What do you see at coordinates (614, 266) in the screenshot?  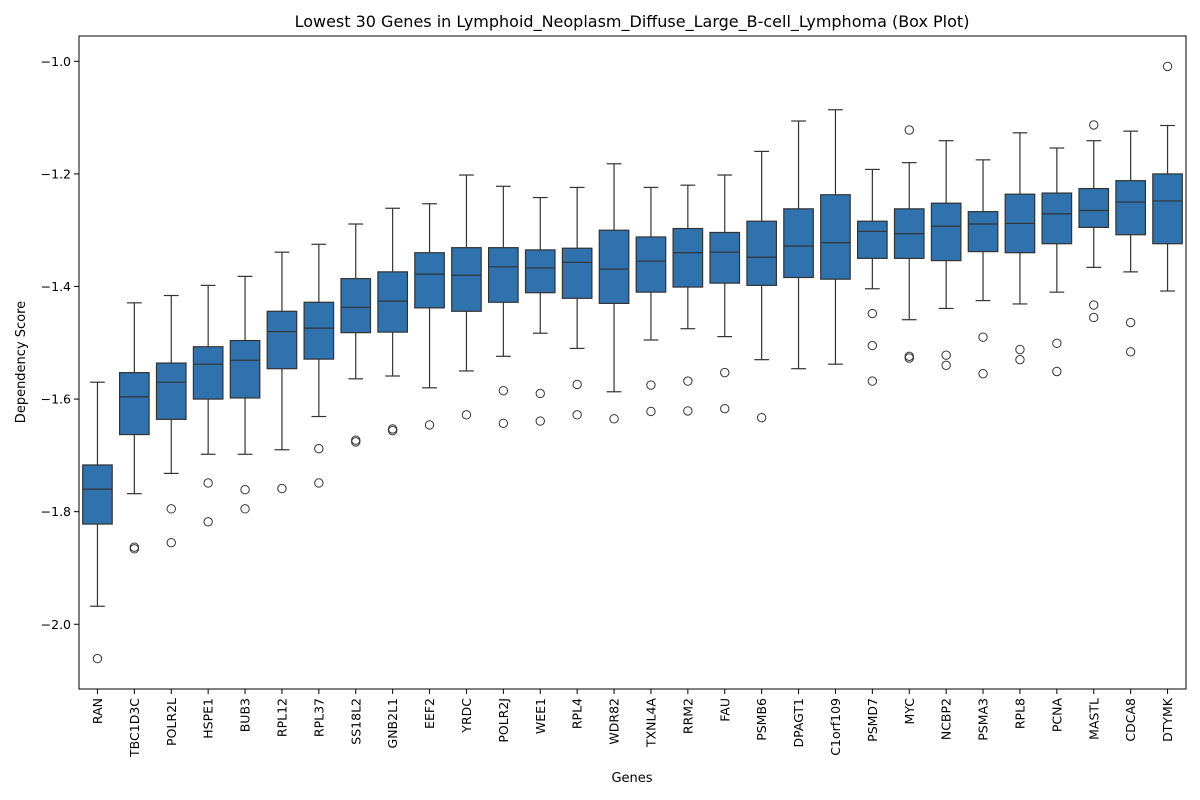 I see `box-WDR82` at bounding box center [614, 266].